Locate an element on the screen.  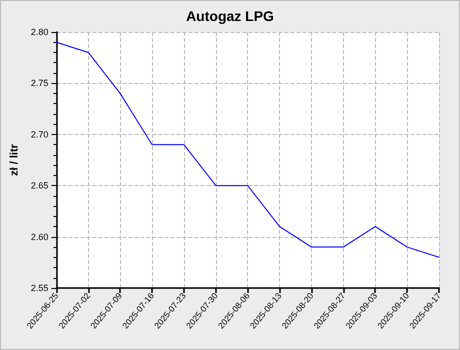
y-tick-label: 2.55 is located at coordinates (39, 288).